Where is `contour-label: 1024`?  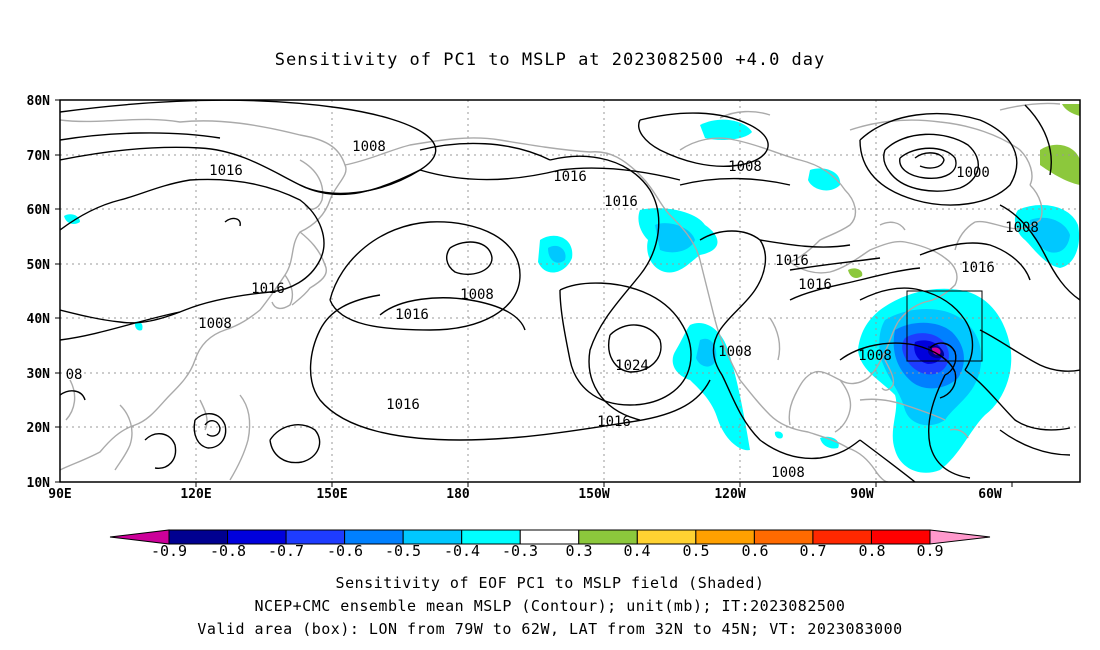 contour-label: 1024 is located at coordinates (632, 366).